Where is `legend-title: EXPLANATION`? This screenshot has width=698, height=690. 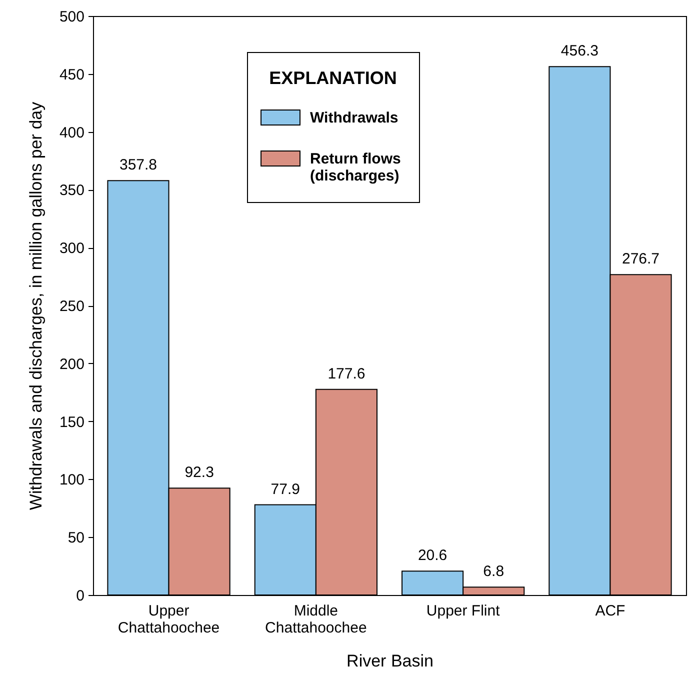
legend-title: EXPLANATION is located at coordinates (333, 78).